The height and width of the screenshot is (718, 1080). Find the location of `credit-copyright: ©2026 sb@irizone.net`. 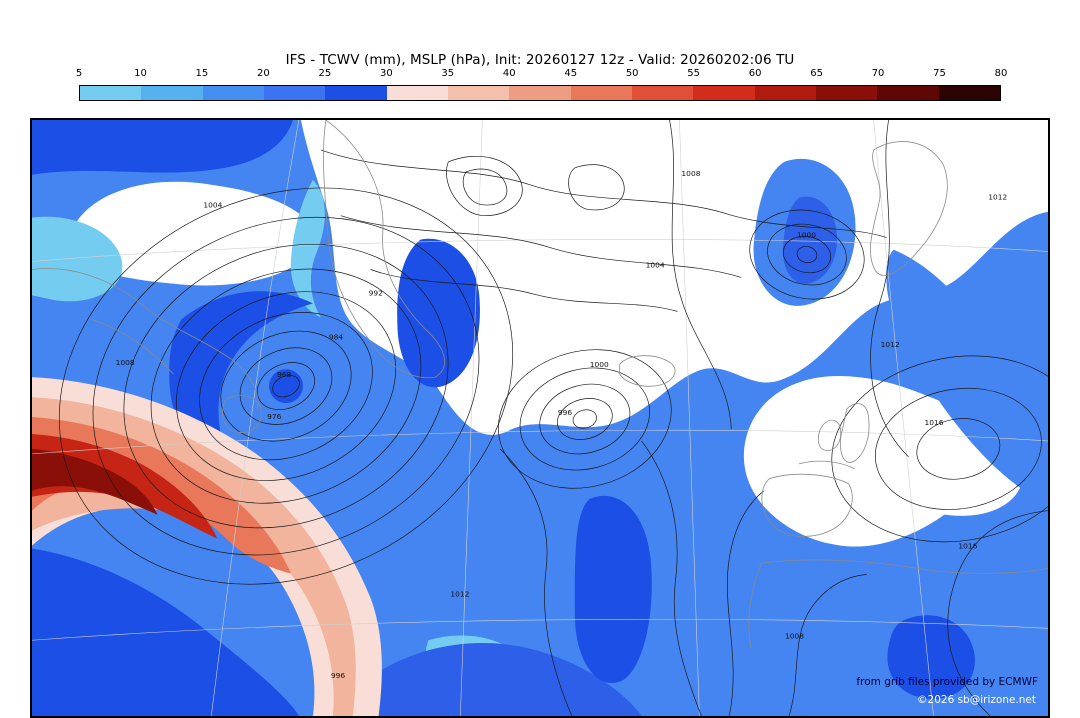

credit-copyright: ©2026 sb@irizone.net is located at coordinates (976, 700).